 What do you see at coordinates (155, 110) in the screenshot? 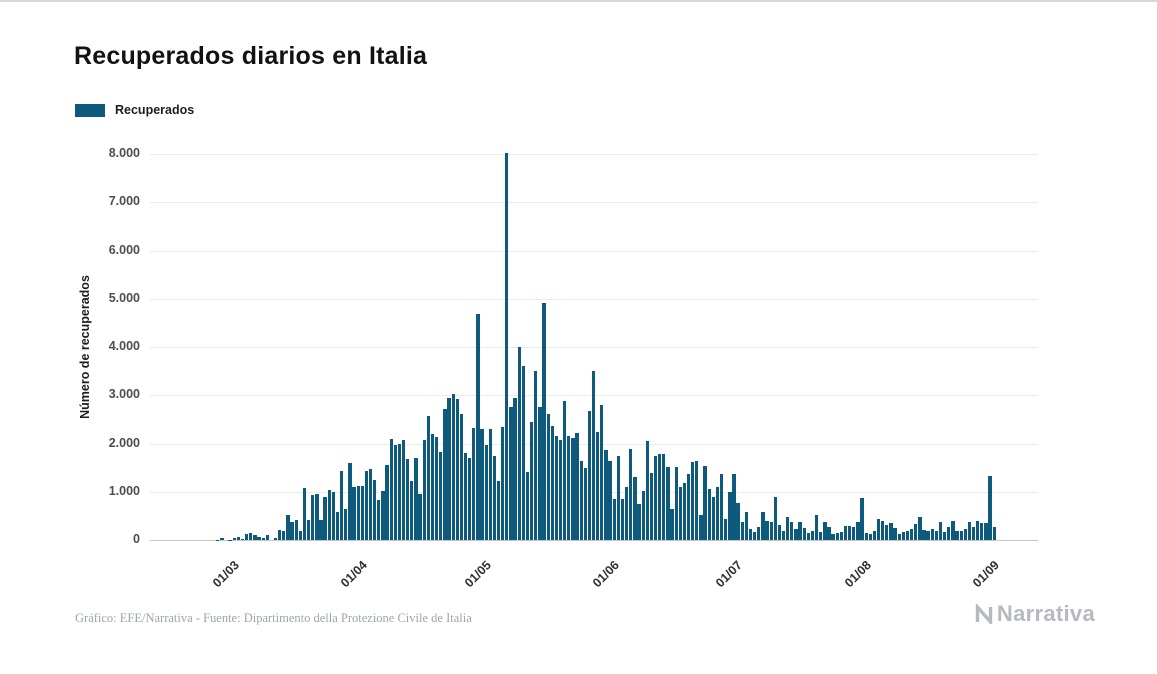
I see `legend-label: Recuperados` at bounding box center [155, 110].